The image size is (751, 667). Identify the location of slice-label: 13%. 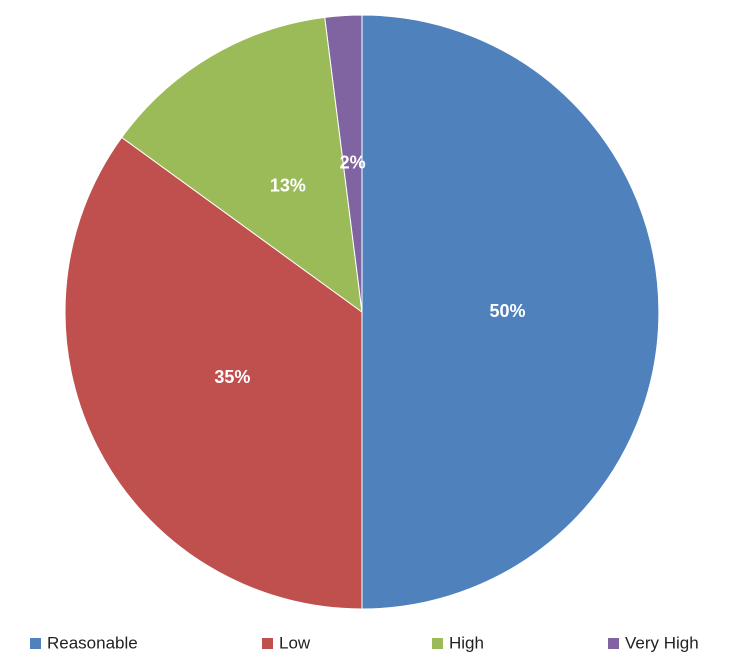
(288, 185).